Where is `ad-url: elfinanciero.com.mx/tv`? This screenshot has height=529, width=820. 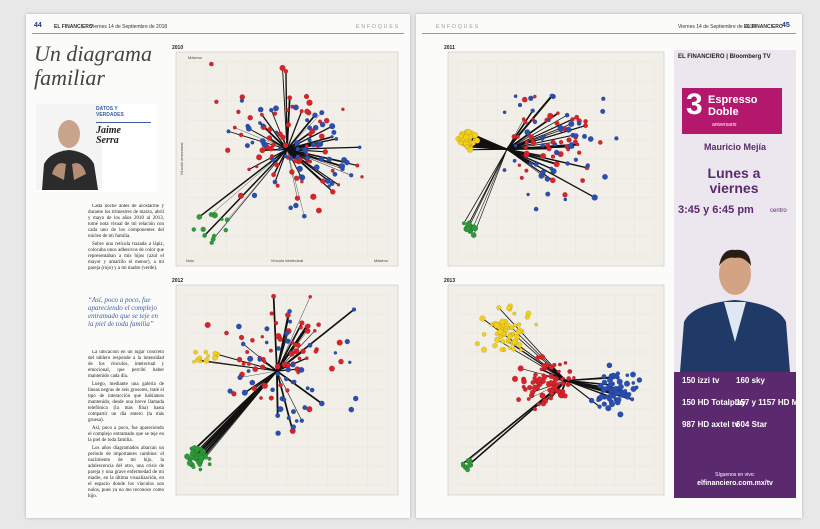 ad-url: elfinanciero.com.mx/tv is located at coordinates (735, 483).